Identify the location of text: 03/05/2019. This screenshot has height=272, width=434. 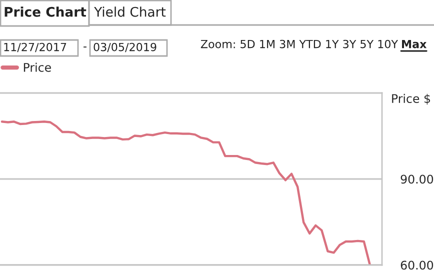
(125, 47).